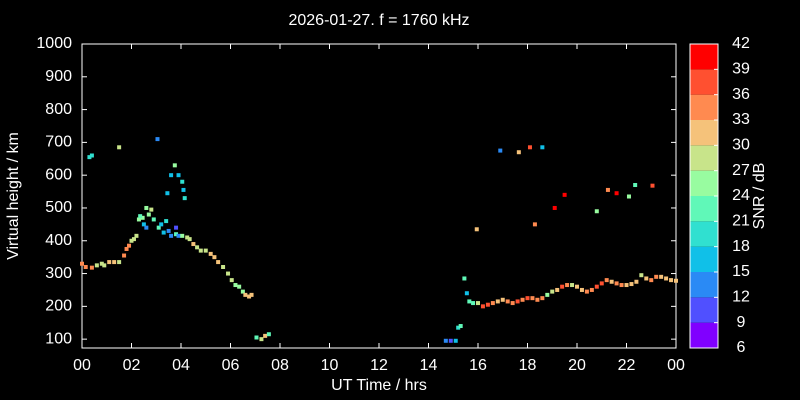 Image resolution: width=800 pixels, height=400 pixels. Describe the element at coordinates (58, 207) in the screenshot. I see `y-tick-label: 500` at that location.